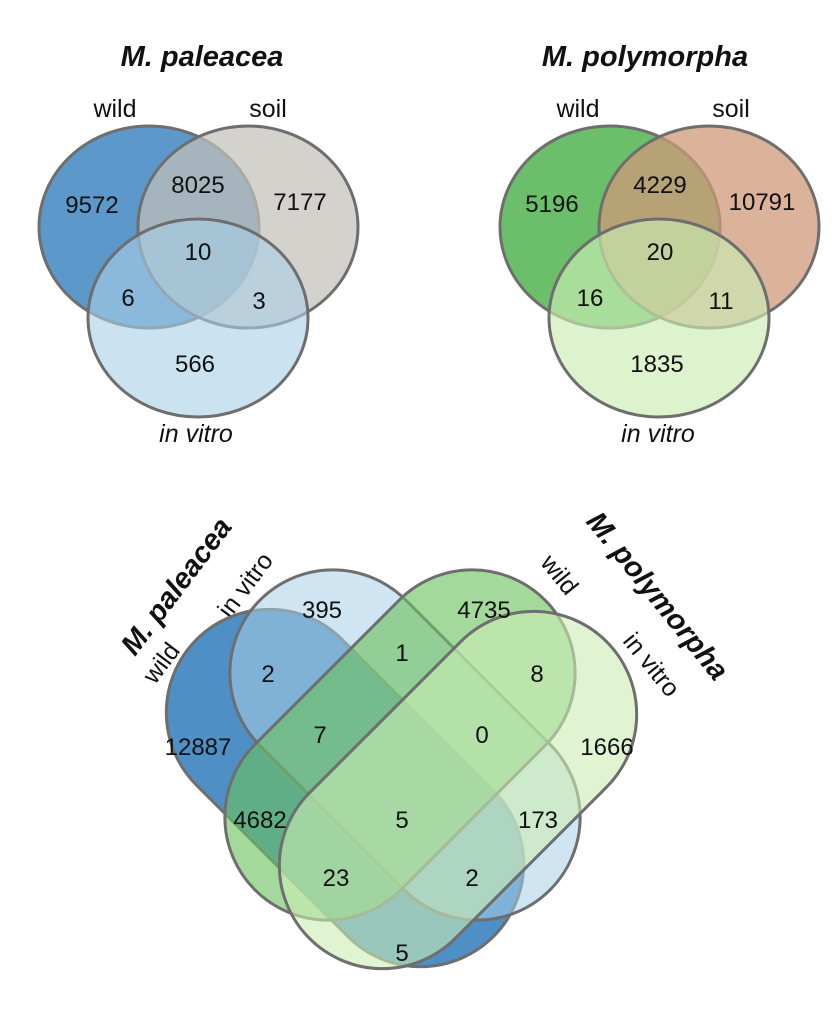 Image resolution: width=839 pixels, height=1018 pixels. What do you see at coordinates (299, 202) in the screenshot?
I see `paleacea-count-soil-only: 7177` at bounding box center [299, 202].